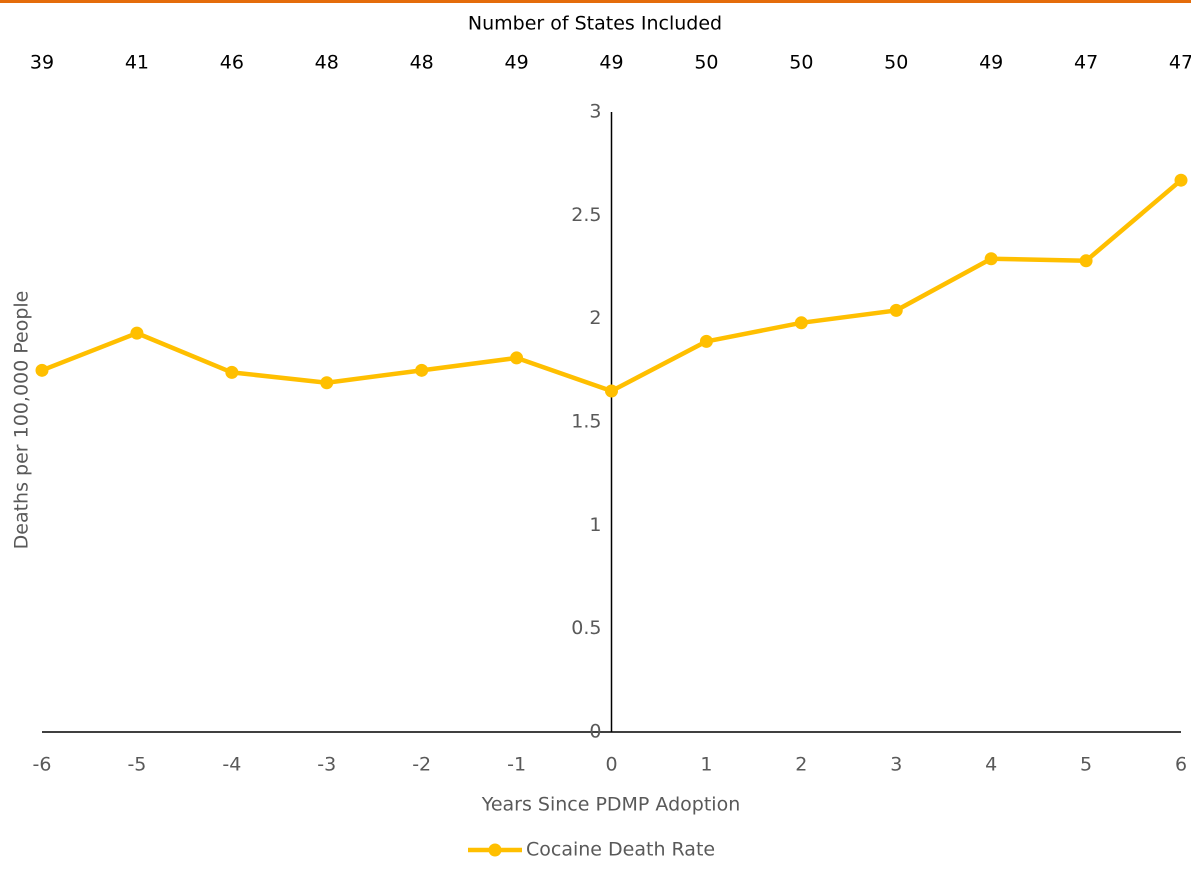 This screenshot has height=888, width=1191. I want to click on top-axis-title: Number of States Included, so click(595, 24).